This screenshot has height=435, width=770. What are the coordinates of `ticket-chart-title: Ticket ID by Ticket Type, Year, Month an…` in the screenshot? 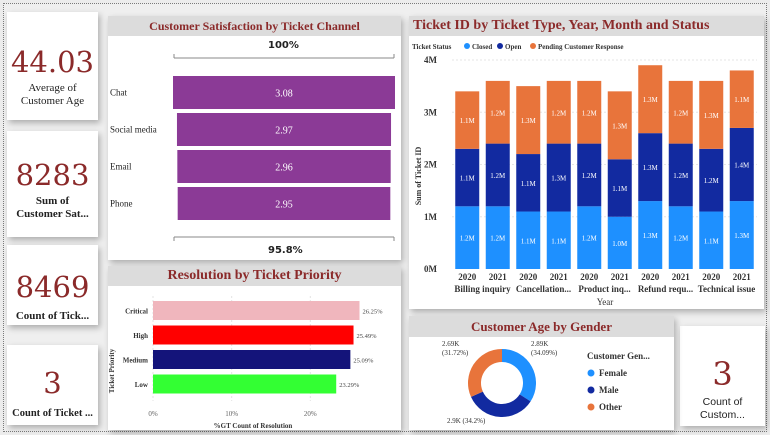 It's located at (561, 25).